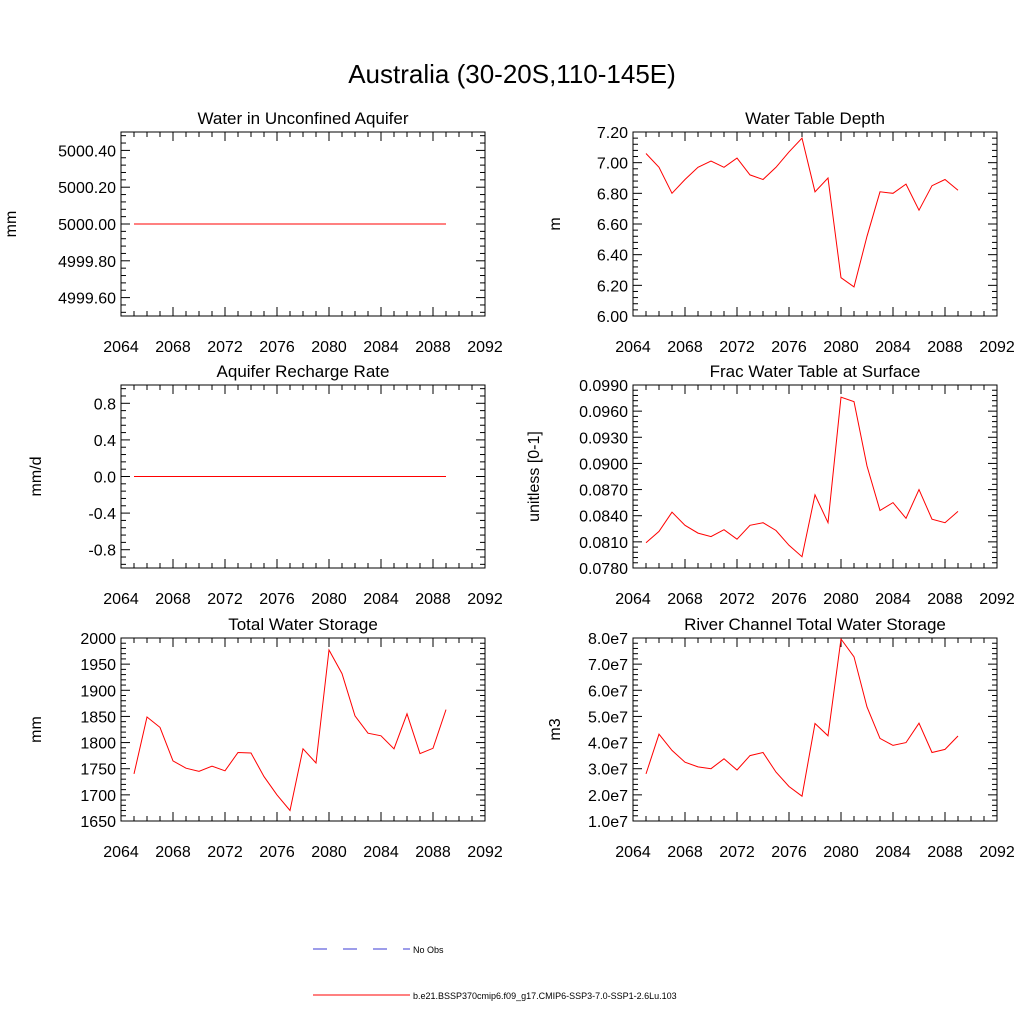 The image size is (1024, 1024). What do you see at coordinates (608, 744) in the screenshot?
I see `y-tick-label: 4.0e7` at bounding box center [608, 744].